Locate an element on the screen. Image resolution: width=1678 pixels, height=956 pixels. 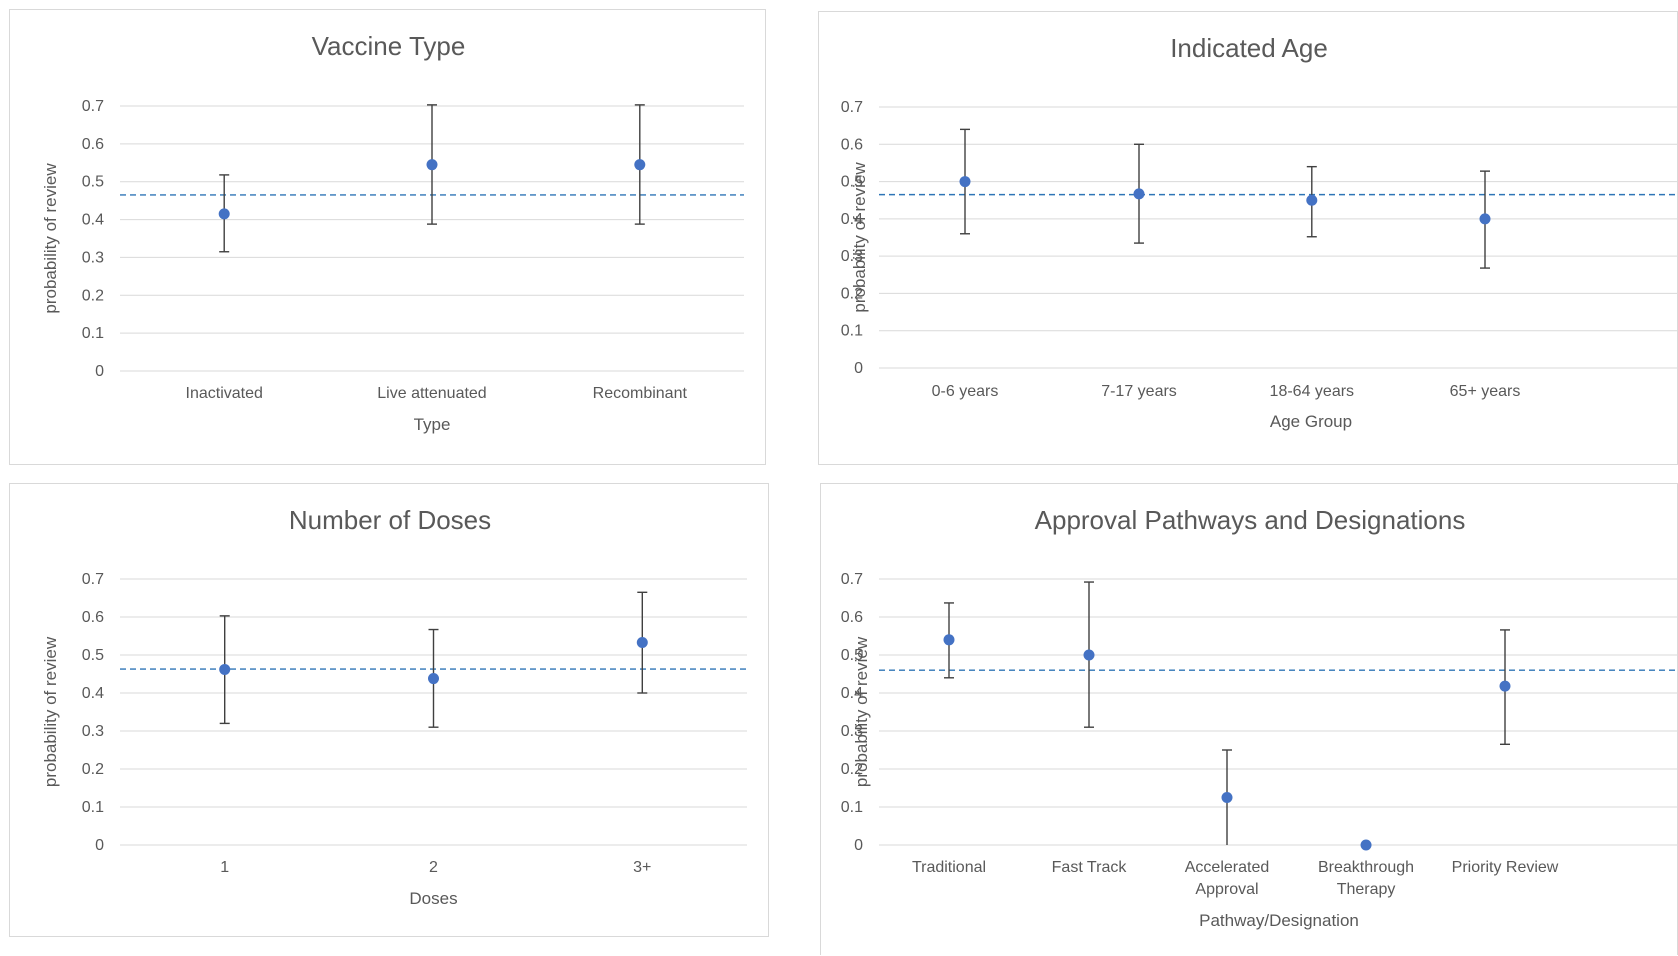
x-tick-label: Accelerated is located at coordinates (1227, 867).